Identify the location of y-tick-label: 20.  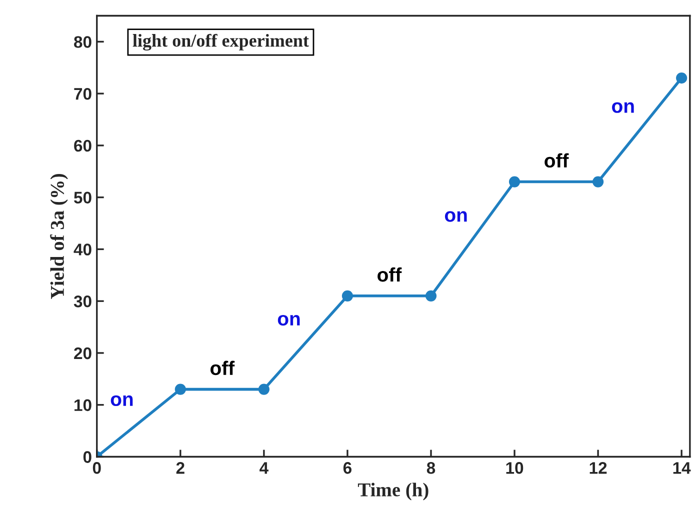
(83, 353).